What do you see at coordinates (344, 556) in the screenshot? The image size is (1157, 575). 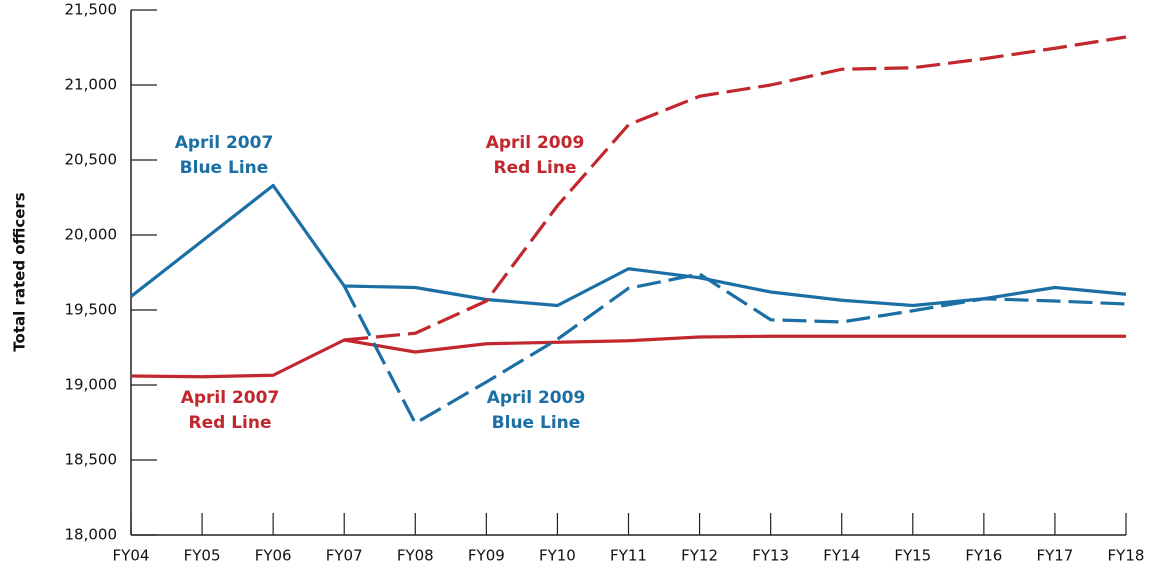 I see `x-tick-label: FY07` at bounding box center [344, 556].